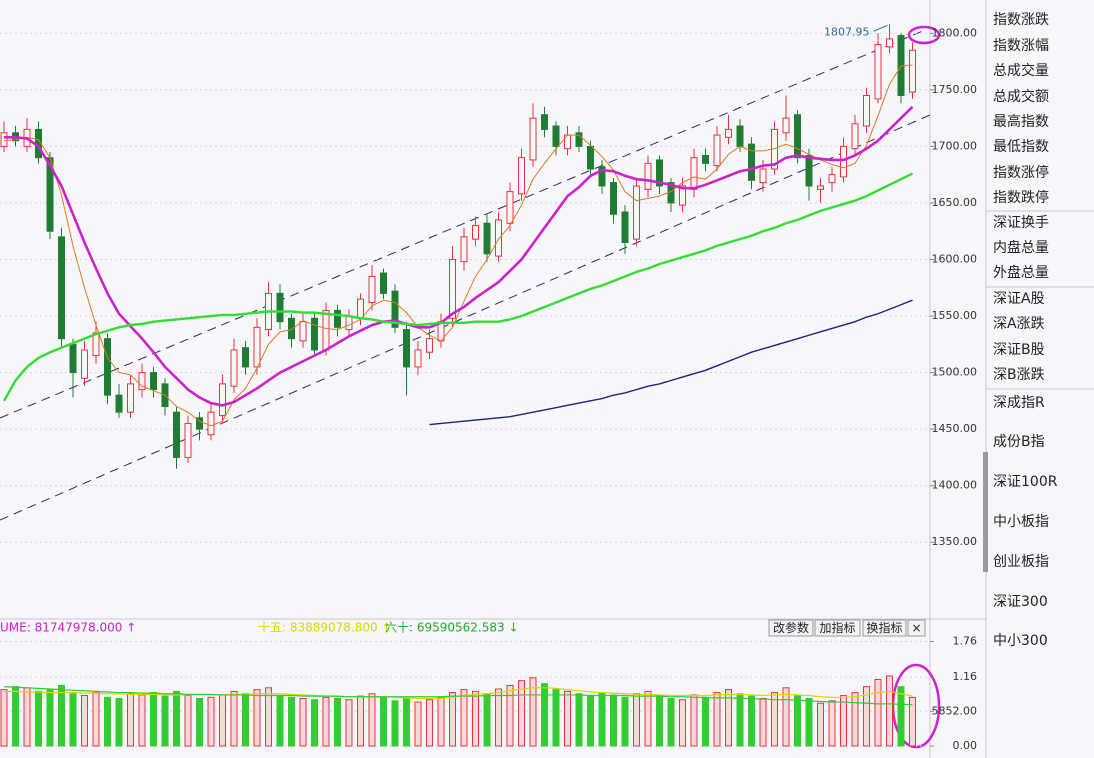  What do you see at coordinates (1019, 350) in the screenshot?
I see `menu-item: 深证B股` at bounding box center [1019, 350].